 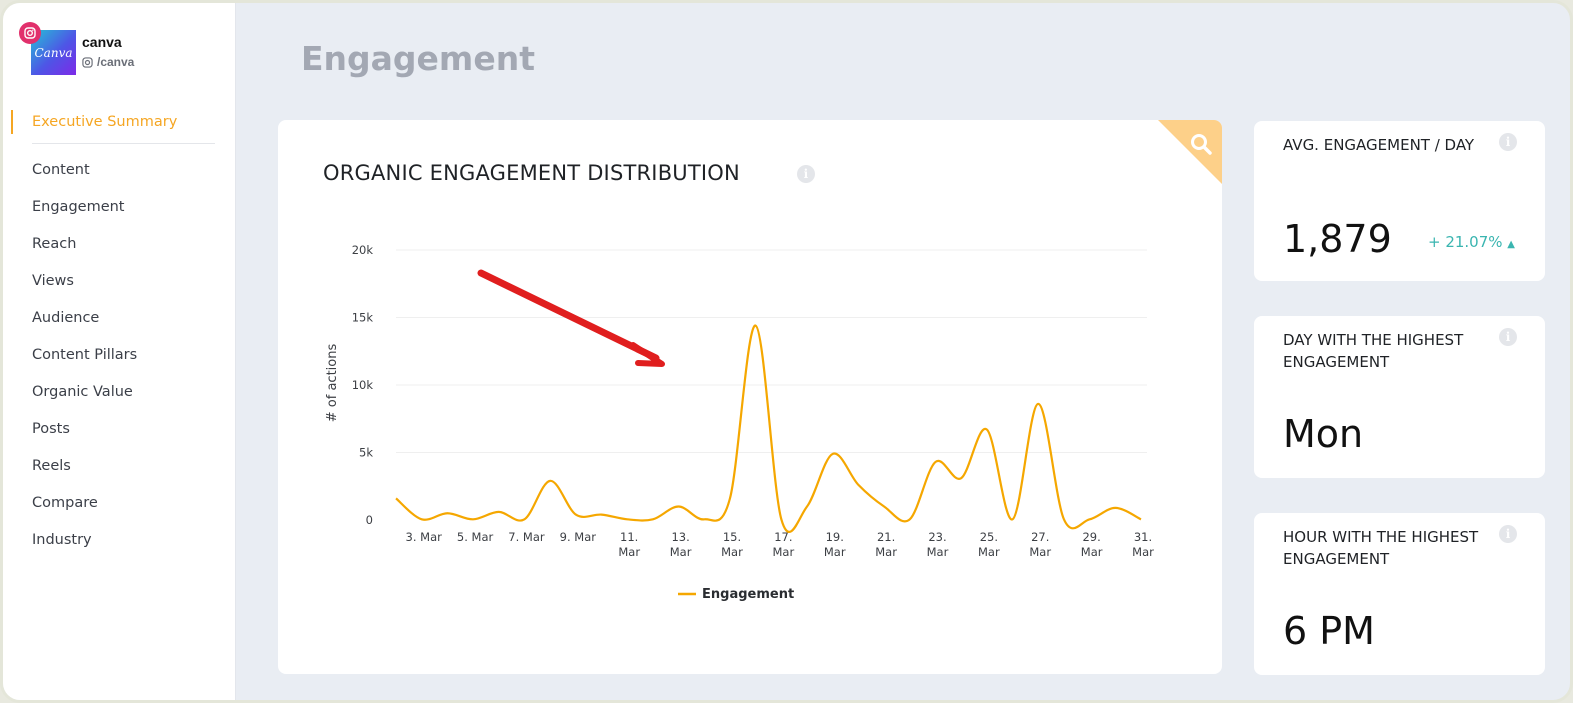 What do you see at coordinates (886, 537) in the screenshot?
I see `x-tick-label: 21.` at bounding box center [886, 537].